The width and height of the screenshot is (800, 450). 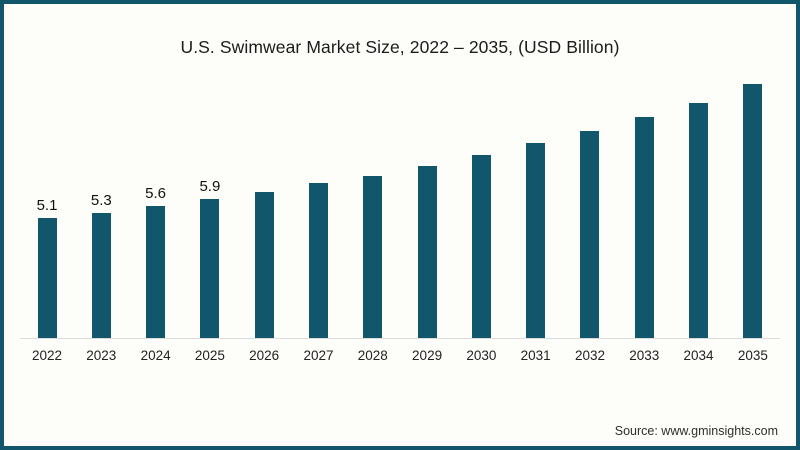 I want to click on x-tick-label-2022: 2022, so click(x=47, y=355).